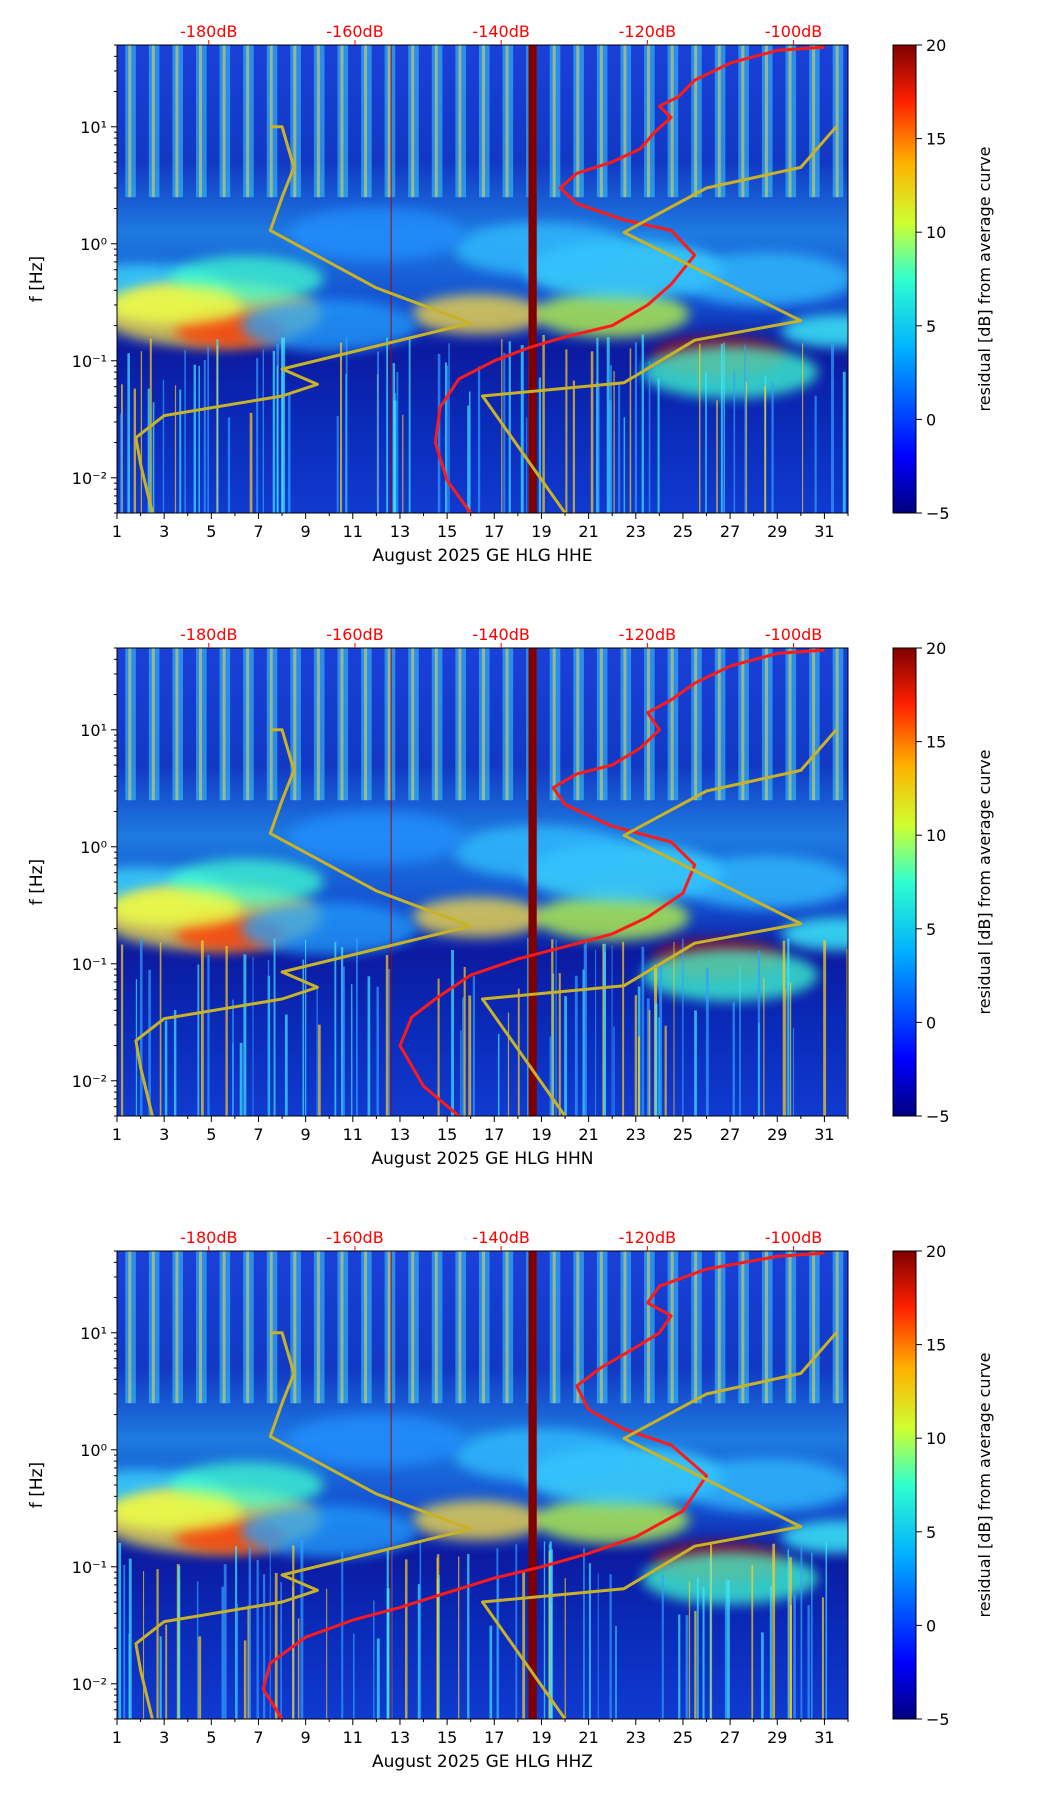 The image size is (1052, 1810). Describe the element at coordinates (793, 31) in the screenshot. I see `top-db-label: -100dB` at that location.